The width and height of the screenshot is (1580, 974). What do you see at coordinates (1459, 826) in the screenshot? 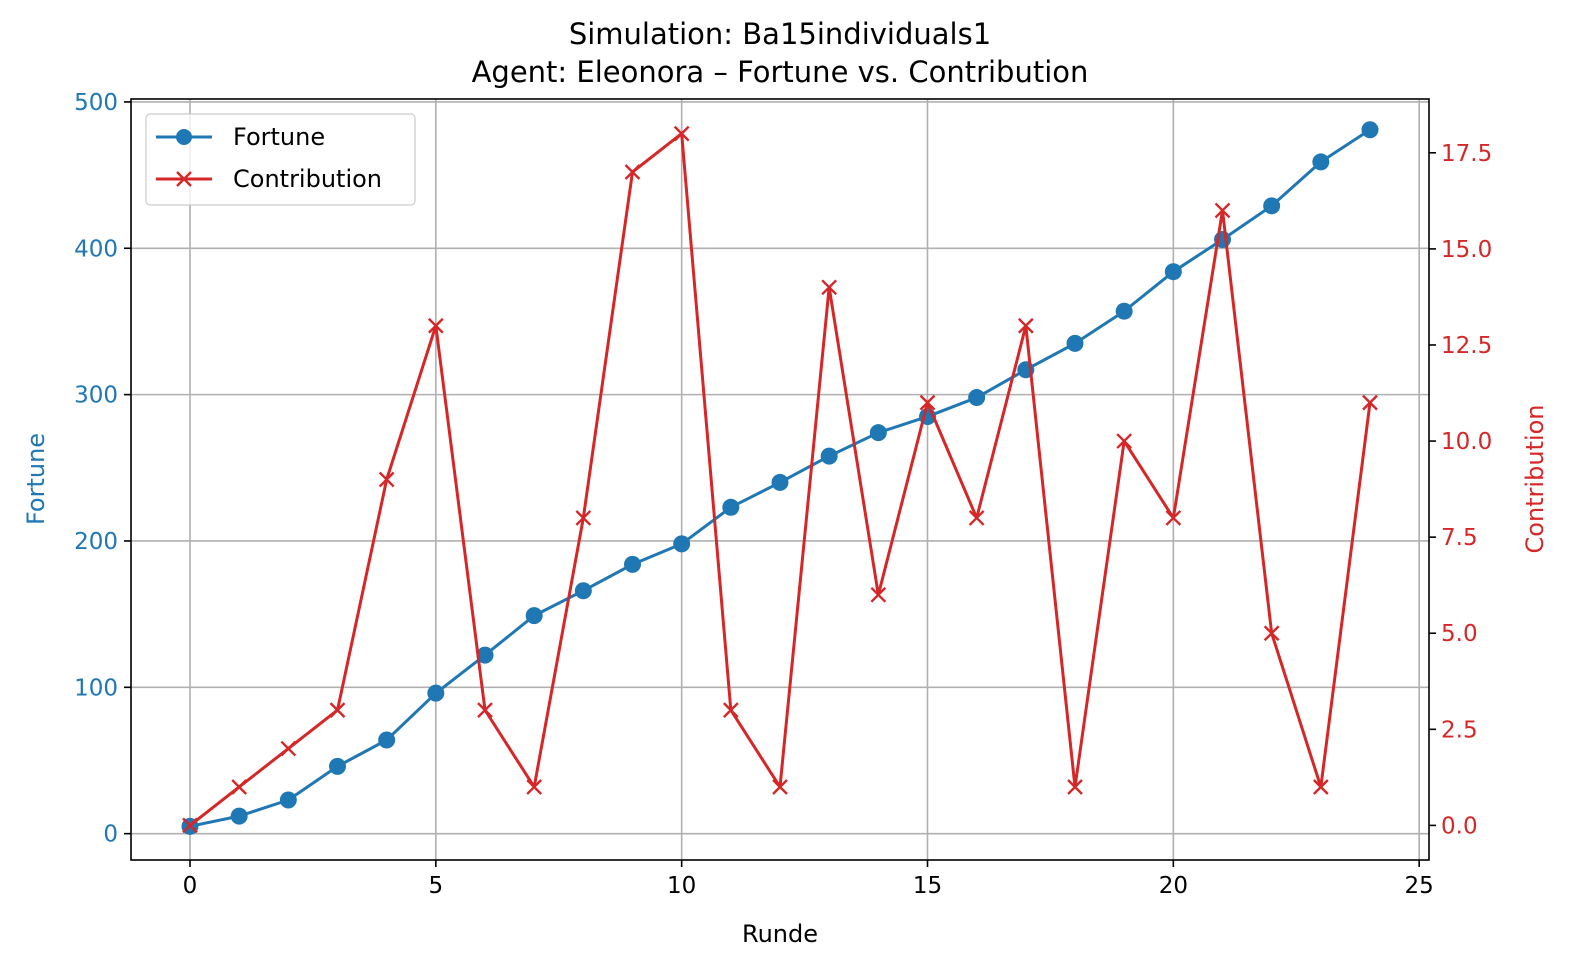
I see `y-tick-label-right: 0.0` at bounding box center [1459, 826].